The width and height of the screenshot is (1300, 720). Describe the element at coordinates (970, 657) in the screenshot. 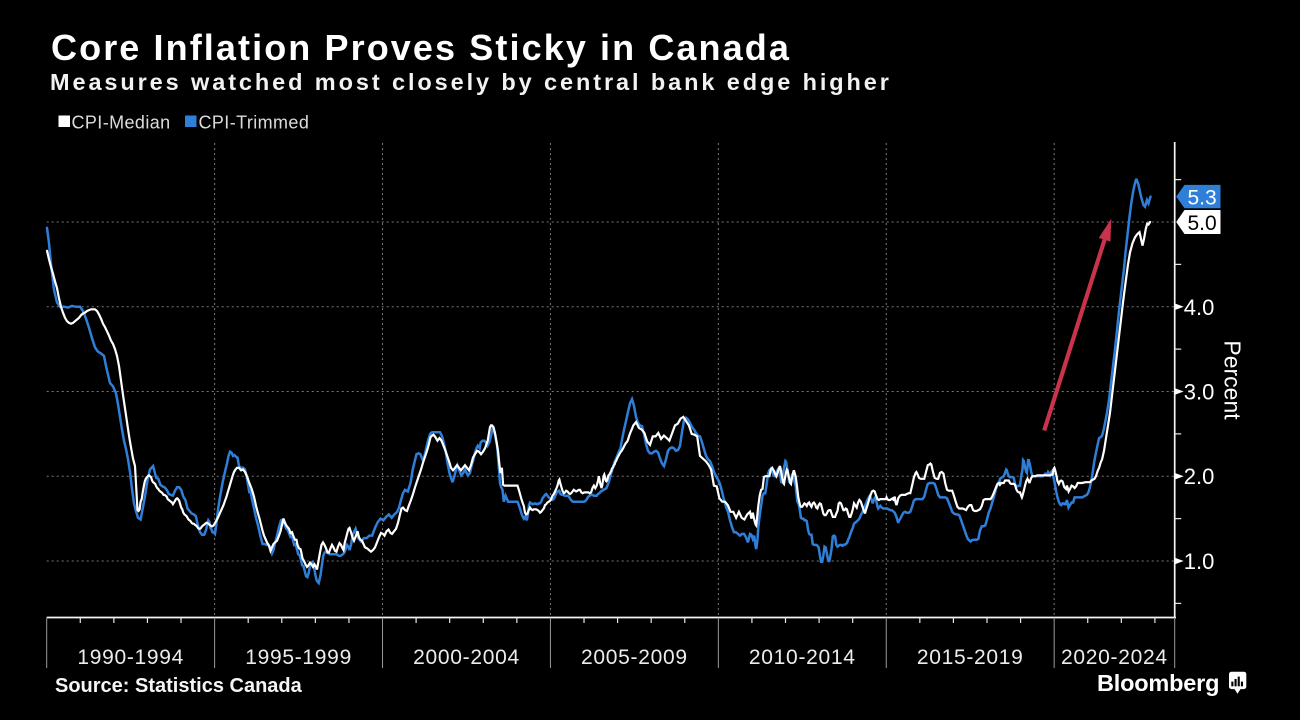

I see `svg-text: 2015-2019` at that location.